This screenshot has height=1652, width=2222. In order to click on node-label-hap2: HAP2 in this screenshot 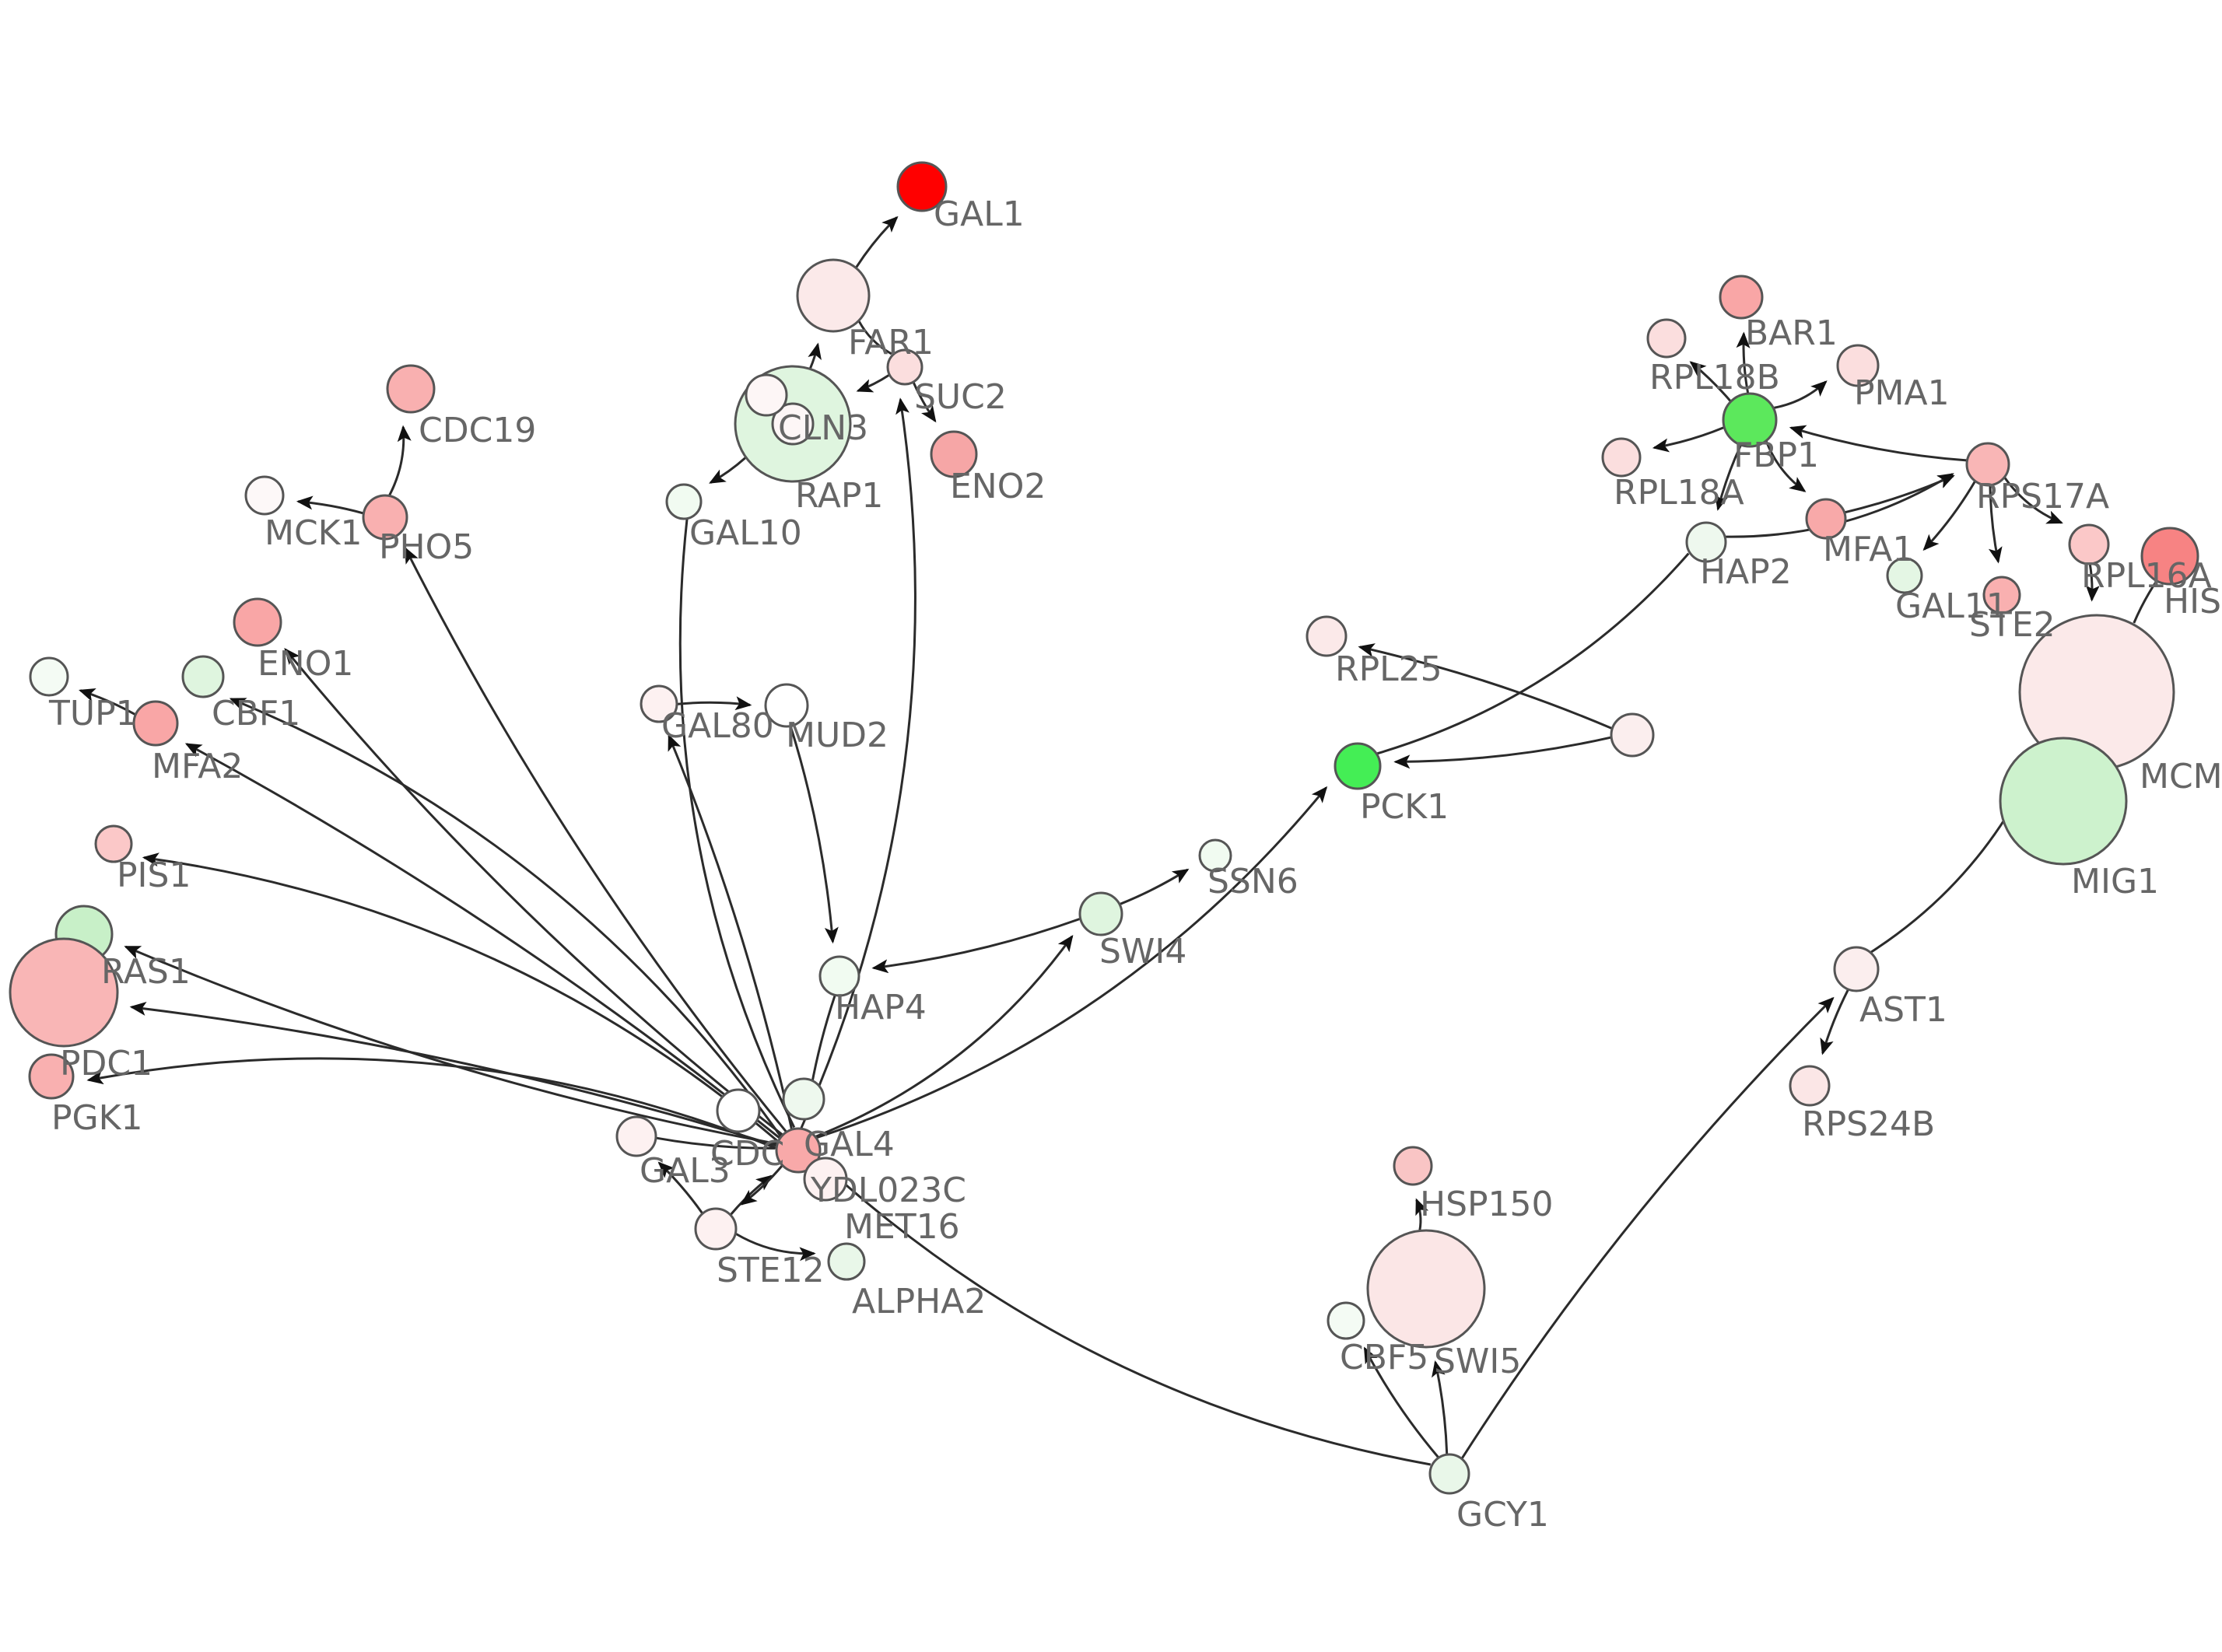, I will do `click(1746, 572)`.